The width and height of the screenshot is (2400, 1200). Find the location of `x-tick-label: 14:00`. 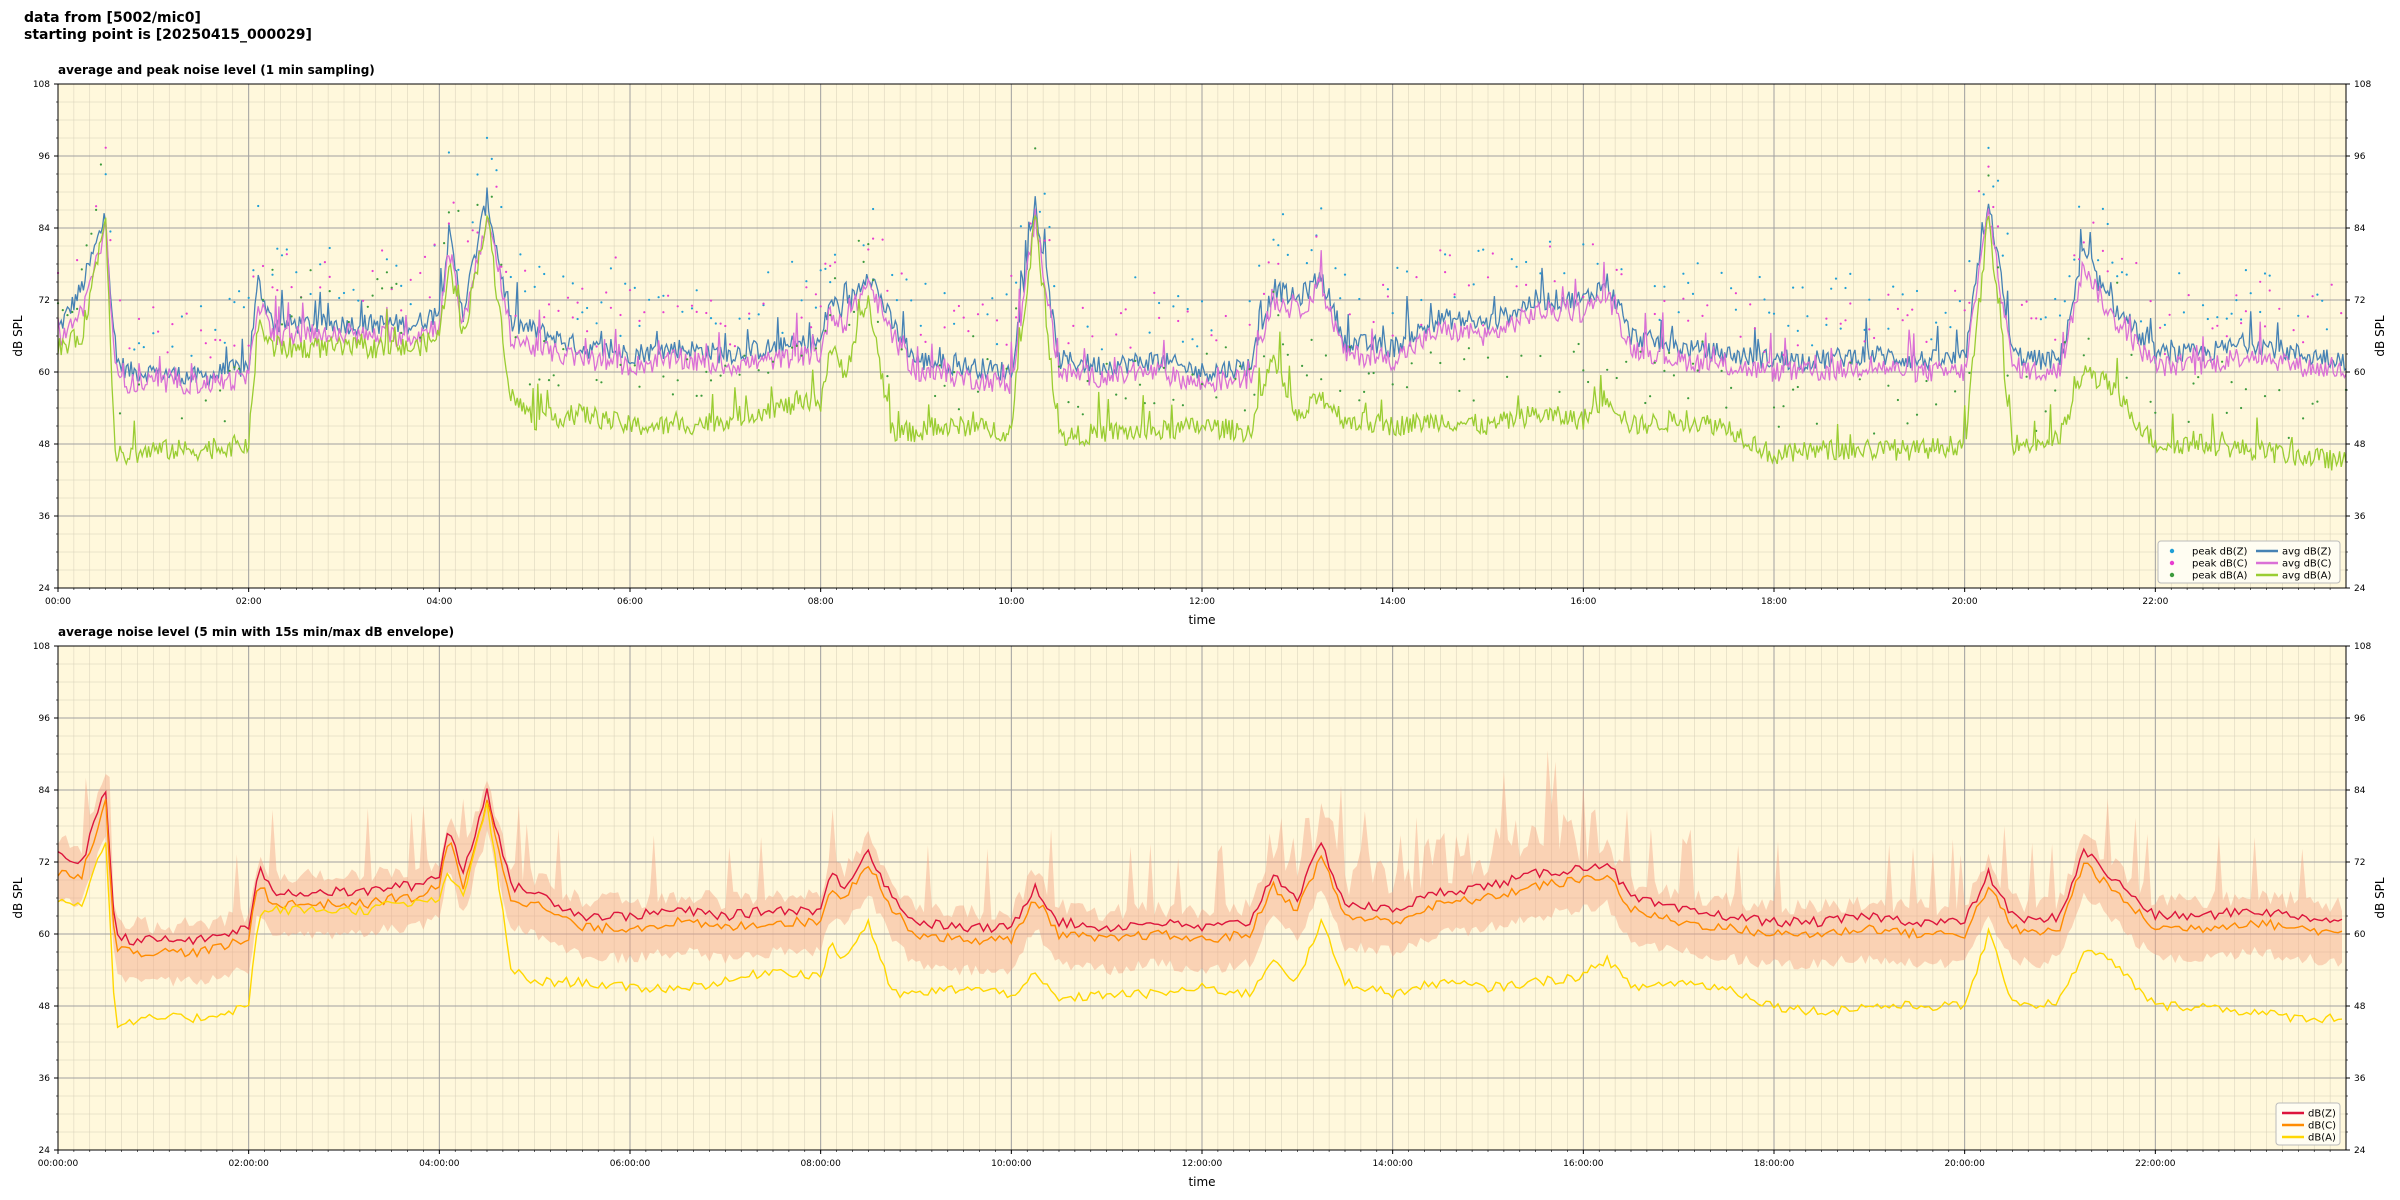

x-tick-label: 14:00 is located at coordinates (1393, 602).